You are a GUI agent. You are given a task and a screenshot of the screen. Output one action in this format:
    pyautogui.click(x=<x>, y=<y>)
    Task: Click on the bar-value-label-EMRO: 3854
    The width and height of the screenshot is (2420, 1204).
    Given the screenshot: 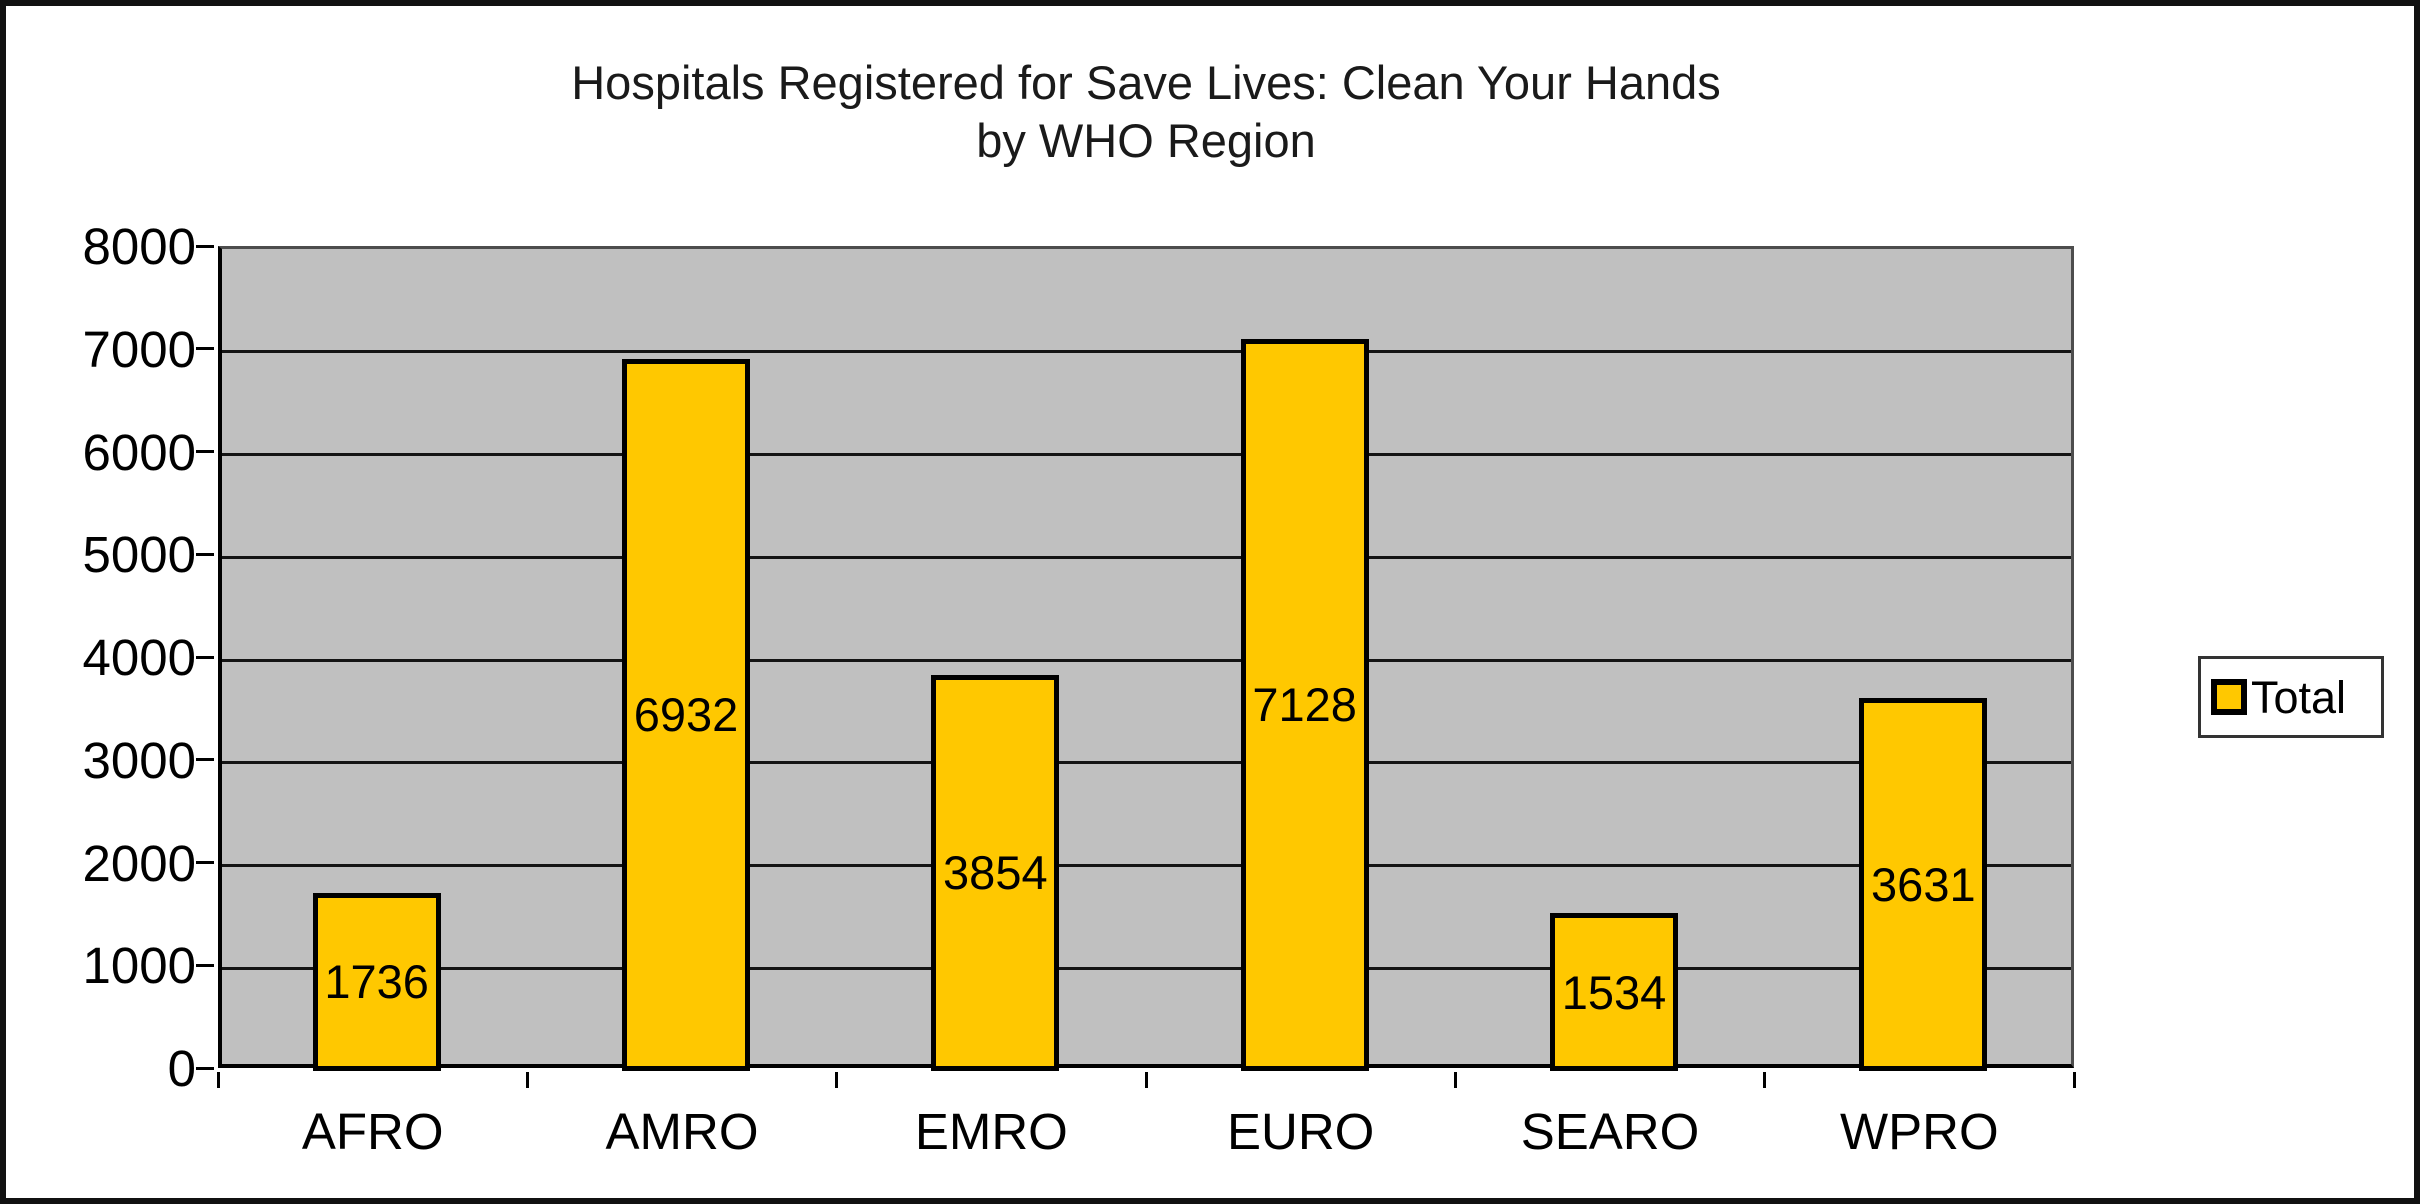 What is the action you would take?
    pyautogui.click(x=995, y=873)
    